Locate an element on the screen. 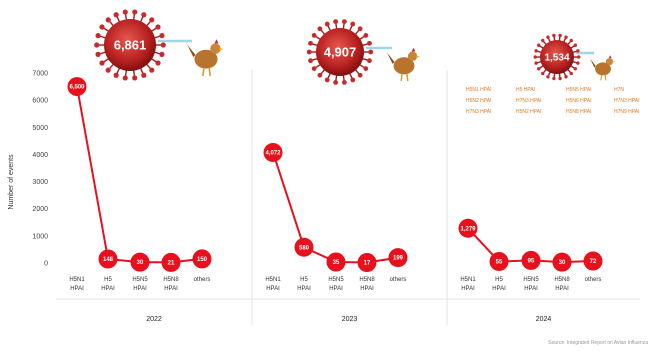 This screenshot has width=654, height=351. y-tick-label: 1000 is located at coordinates (40, 236).